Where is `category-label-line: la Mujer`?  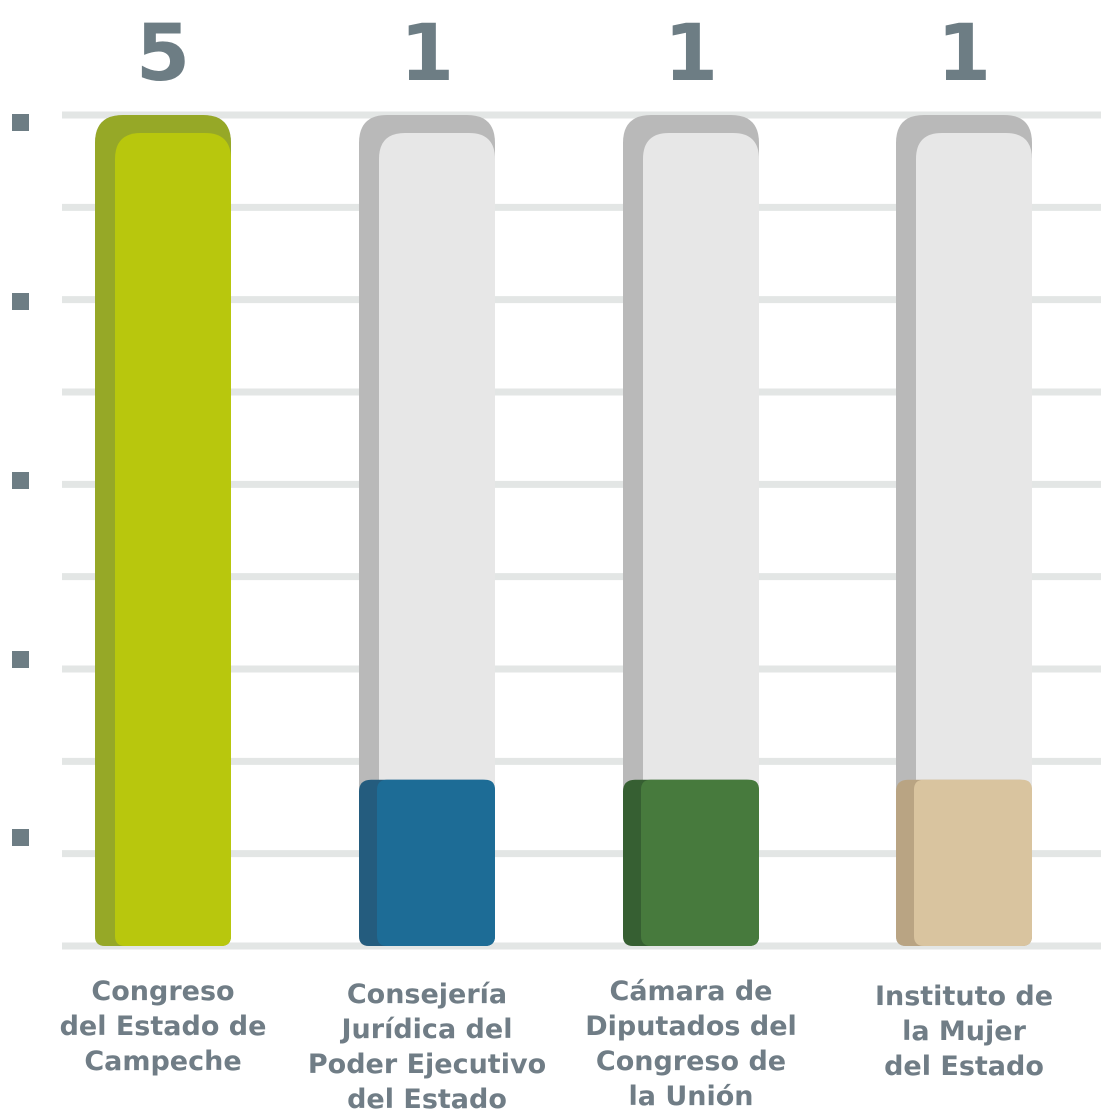
category-label-line: la Mujer is located at coordinates (964, 1031).